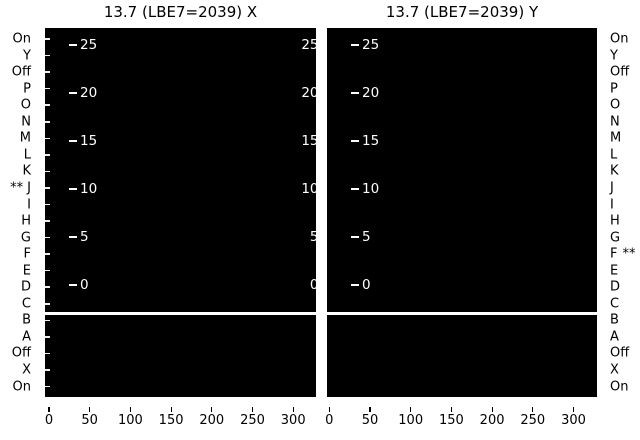 This screenshot has height=440, width=640. What do you see at coordinates (25, 105) in the screenshot?
I see `y-axis-label-left: O` at bounding box center [25, 105].